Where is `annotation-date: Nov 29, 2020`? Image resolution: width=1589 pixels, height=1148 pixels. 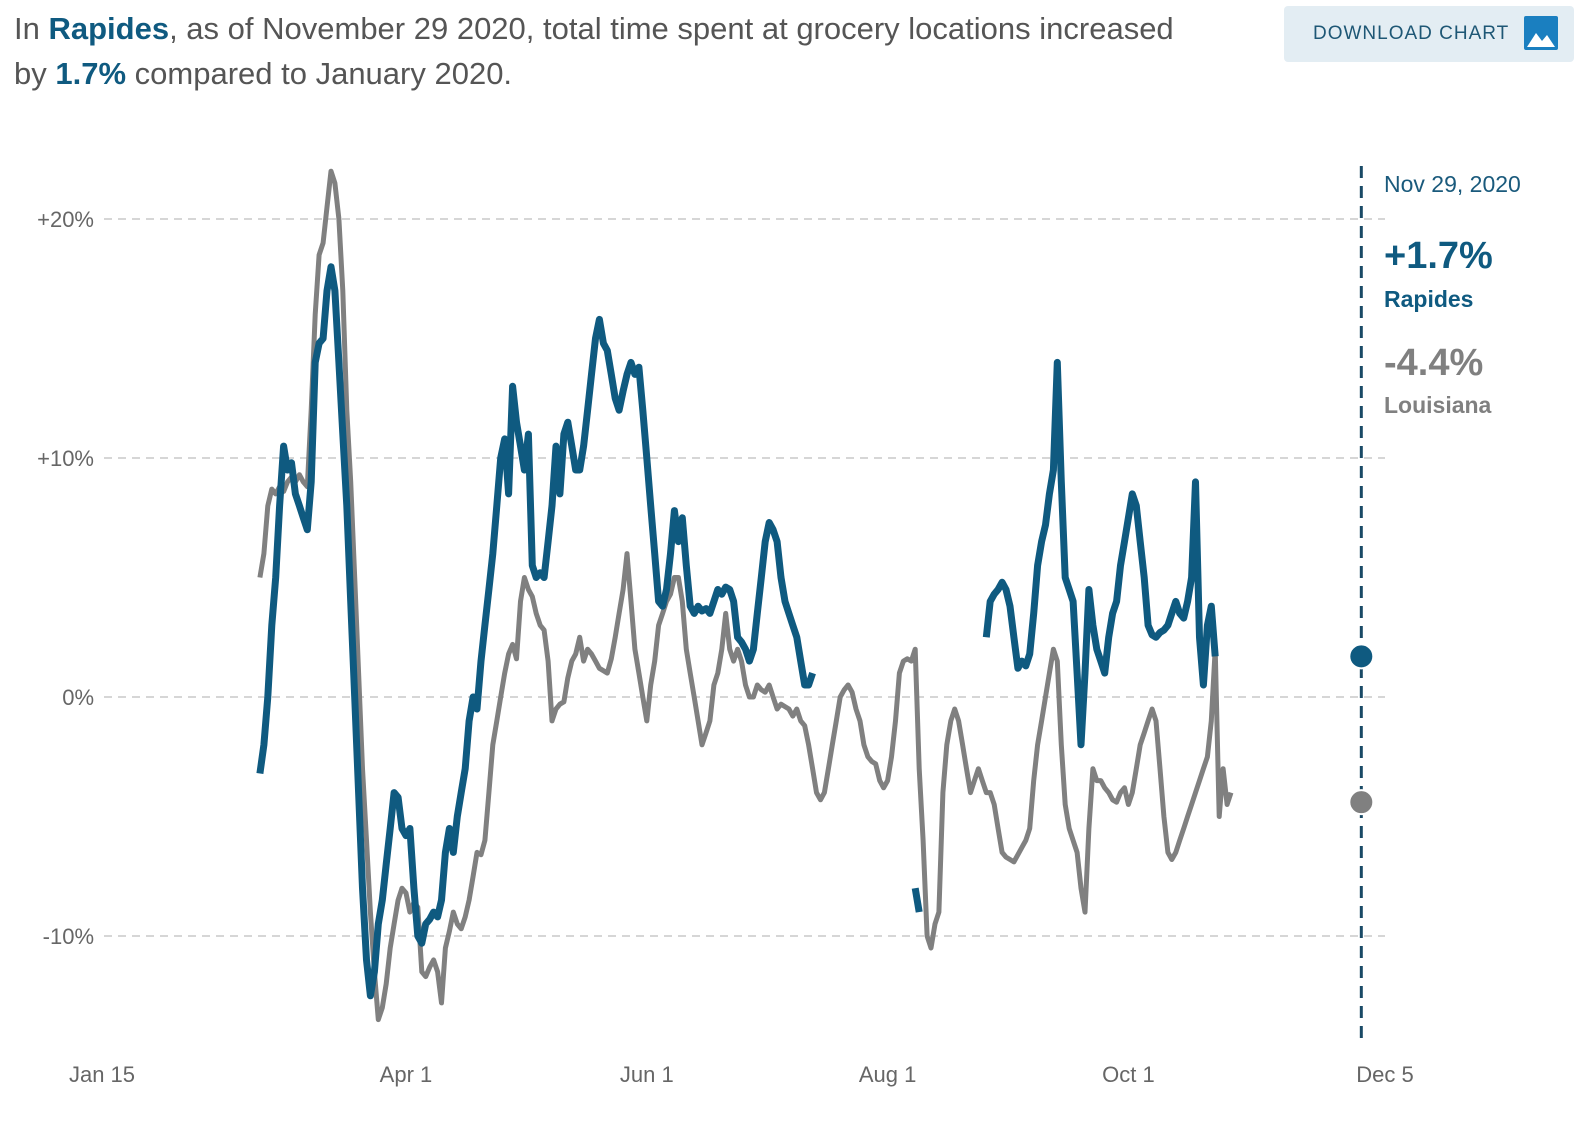
annotation-date: Nov 29, 2020 is located at coordinates (1452, 184).